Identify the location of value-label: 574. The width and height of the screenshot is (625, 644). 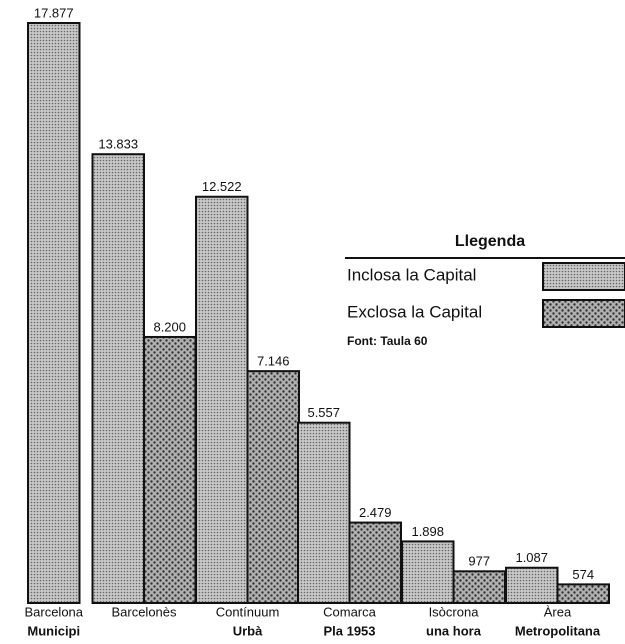
(583, 574).